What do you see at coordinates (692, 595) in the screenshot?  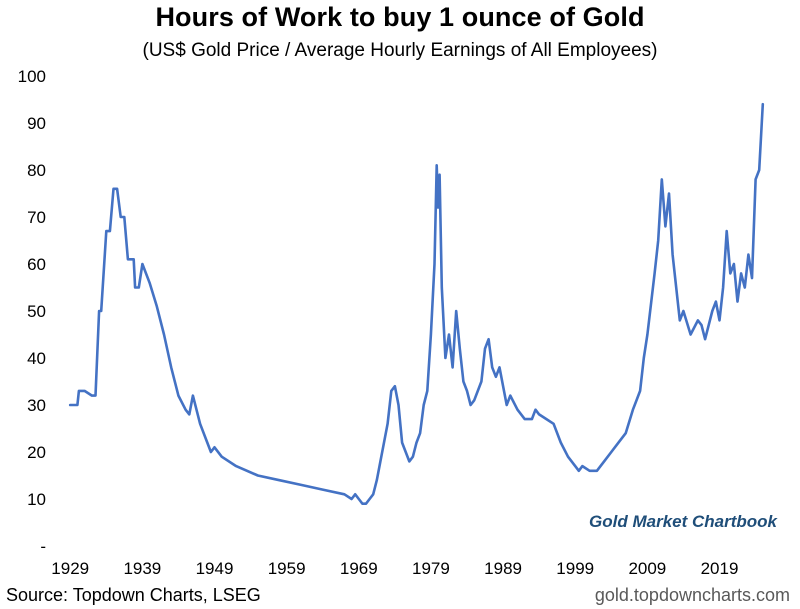 I see `site-credit: gold.topdowncharts.com` at bounding box center [692, 595].